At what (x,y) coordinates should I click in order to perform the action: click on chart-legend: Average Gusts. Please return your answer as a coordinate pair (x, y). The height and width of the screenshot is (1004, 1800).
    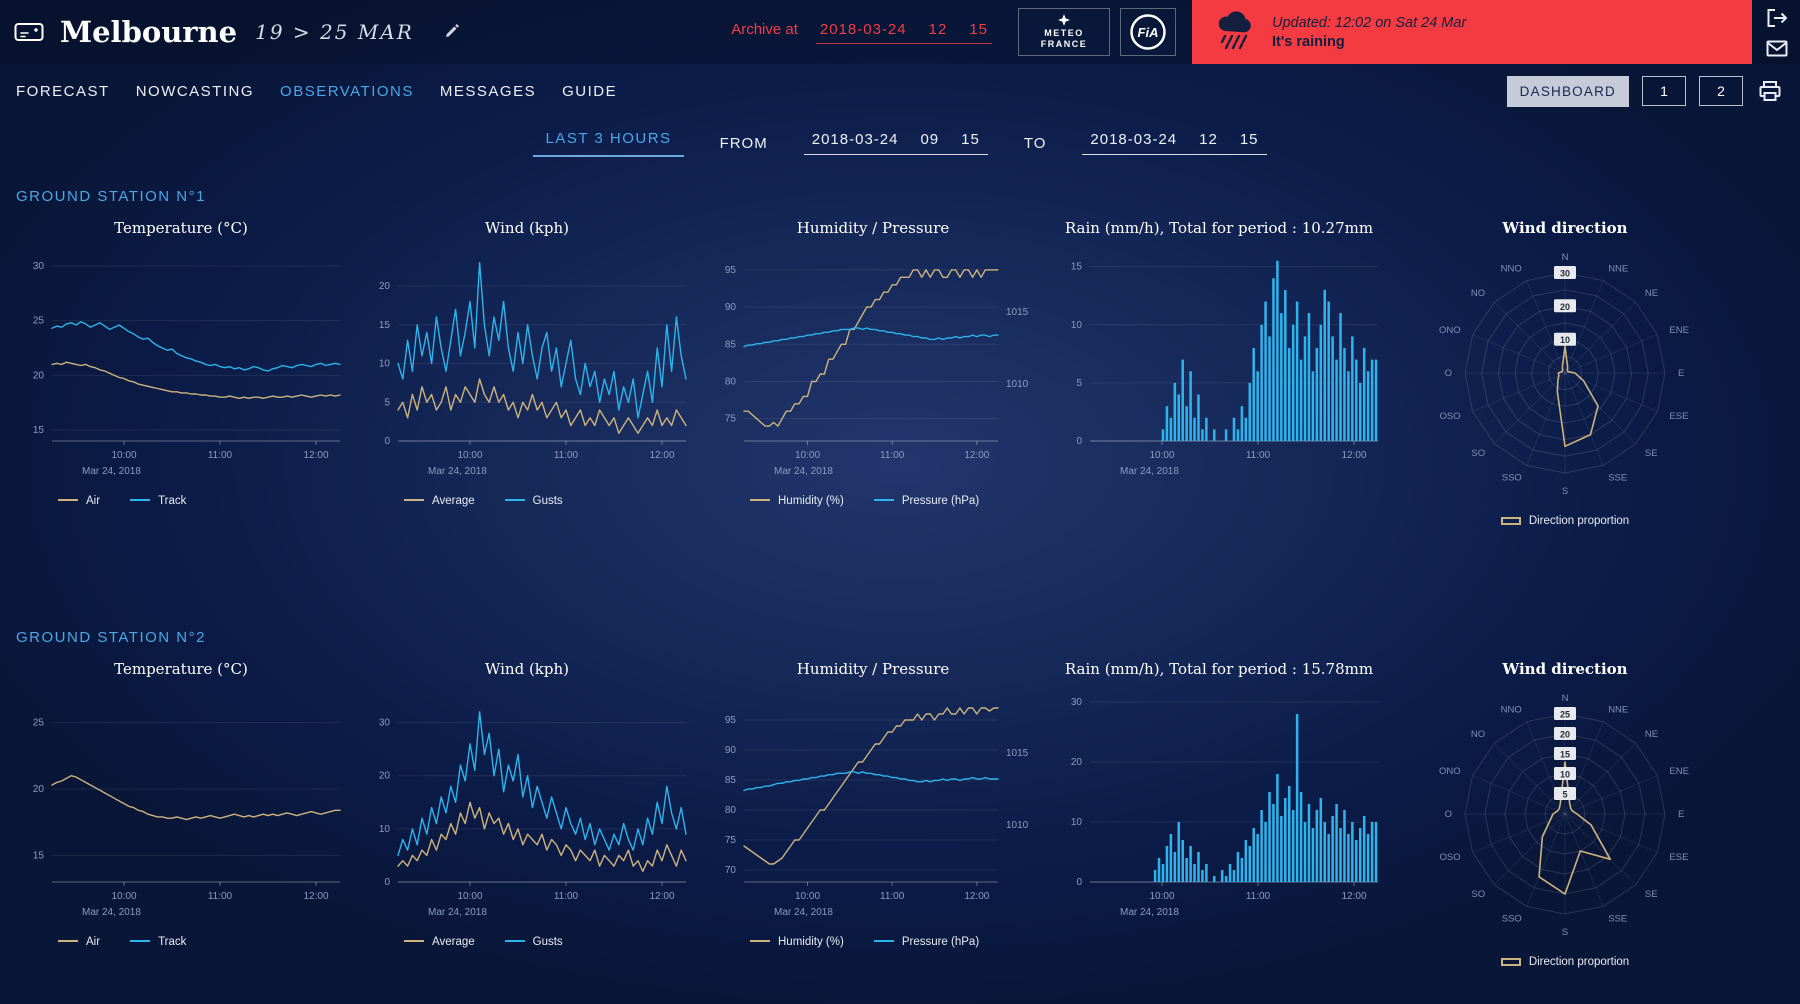
    Looking at the image, I should click on (552, 942).